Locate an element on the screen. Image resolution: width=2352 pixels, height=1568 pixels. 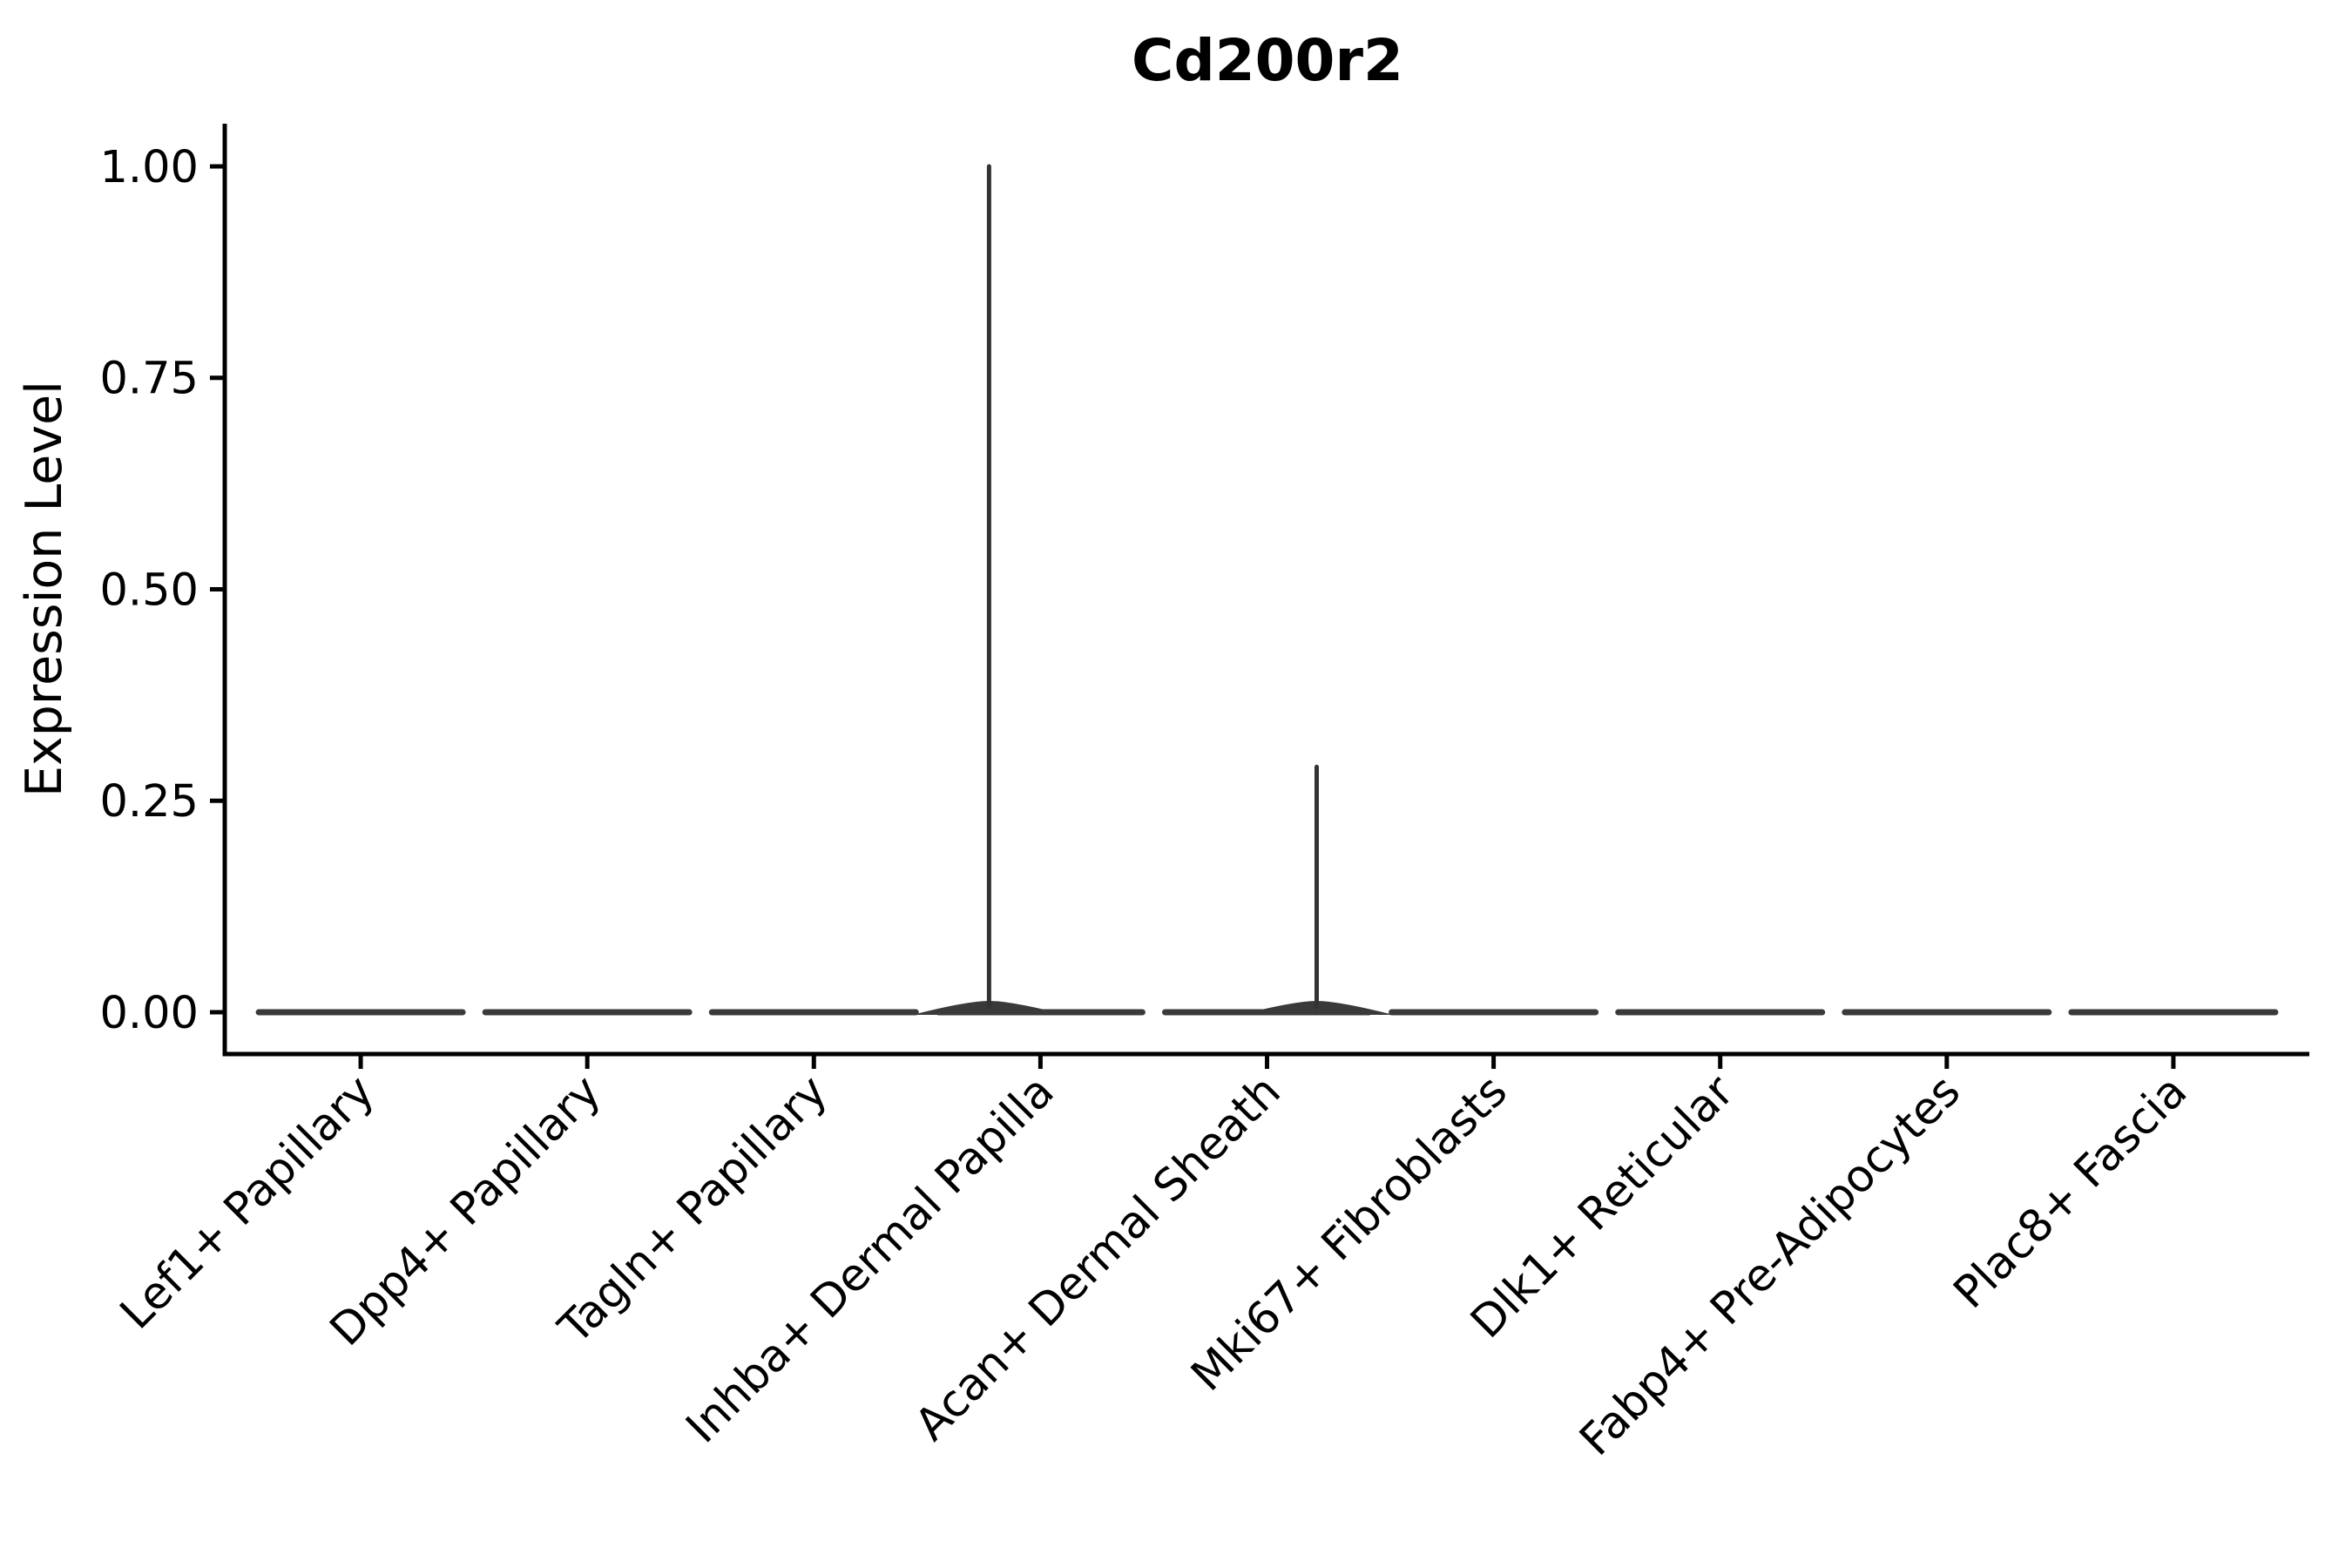
x-tick-label: Plac8+ Fascia is located at coordinates (2070, 1191).